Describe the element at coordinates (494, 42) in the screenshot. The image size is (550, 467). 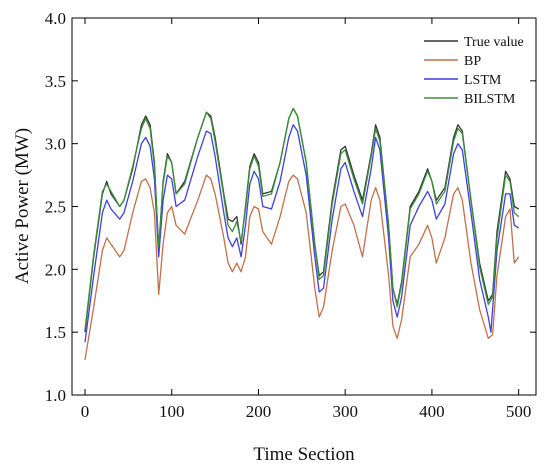
I see `legend-label: True value` at that location.